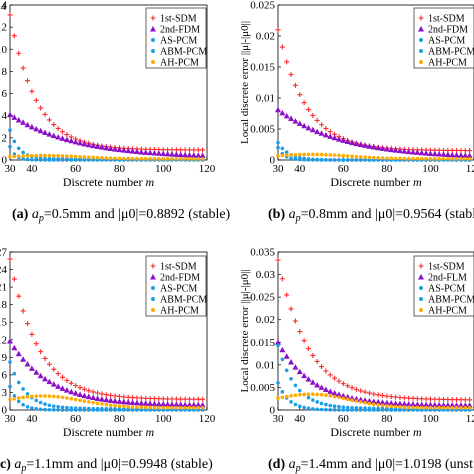 This screenshot has width=474, height=474. What do you see at coordinates (5, 393) in the screenshot?
I see `y-tick-label: 3` at bounding box center [5, 393].